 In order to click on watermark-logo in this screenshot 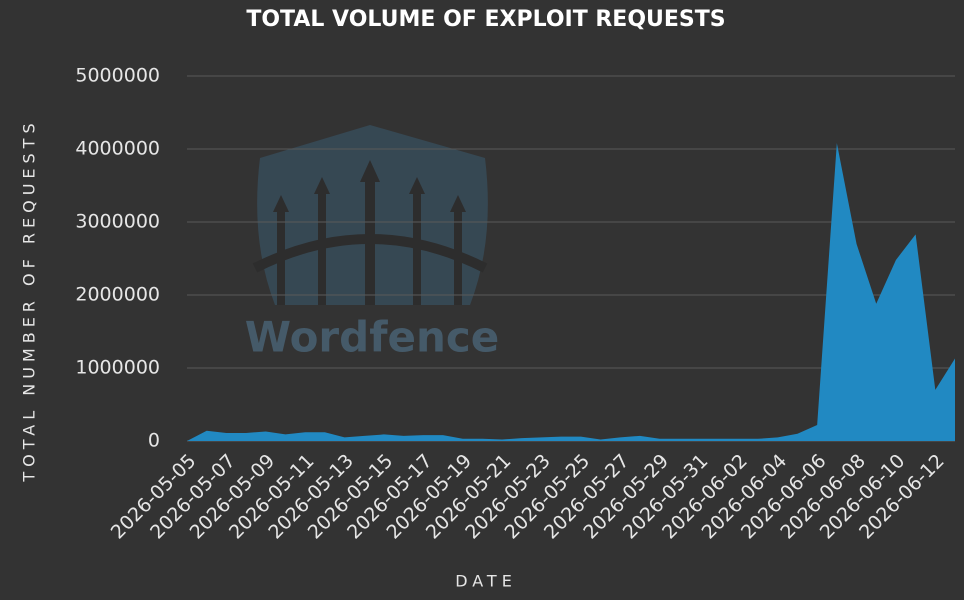, I will do `click(370, 215)`.